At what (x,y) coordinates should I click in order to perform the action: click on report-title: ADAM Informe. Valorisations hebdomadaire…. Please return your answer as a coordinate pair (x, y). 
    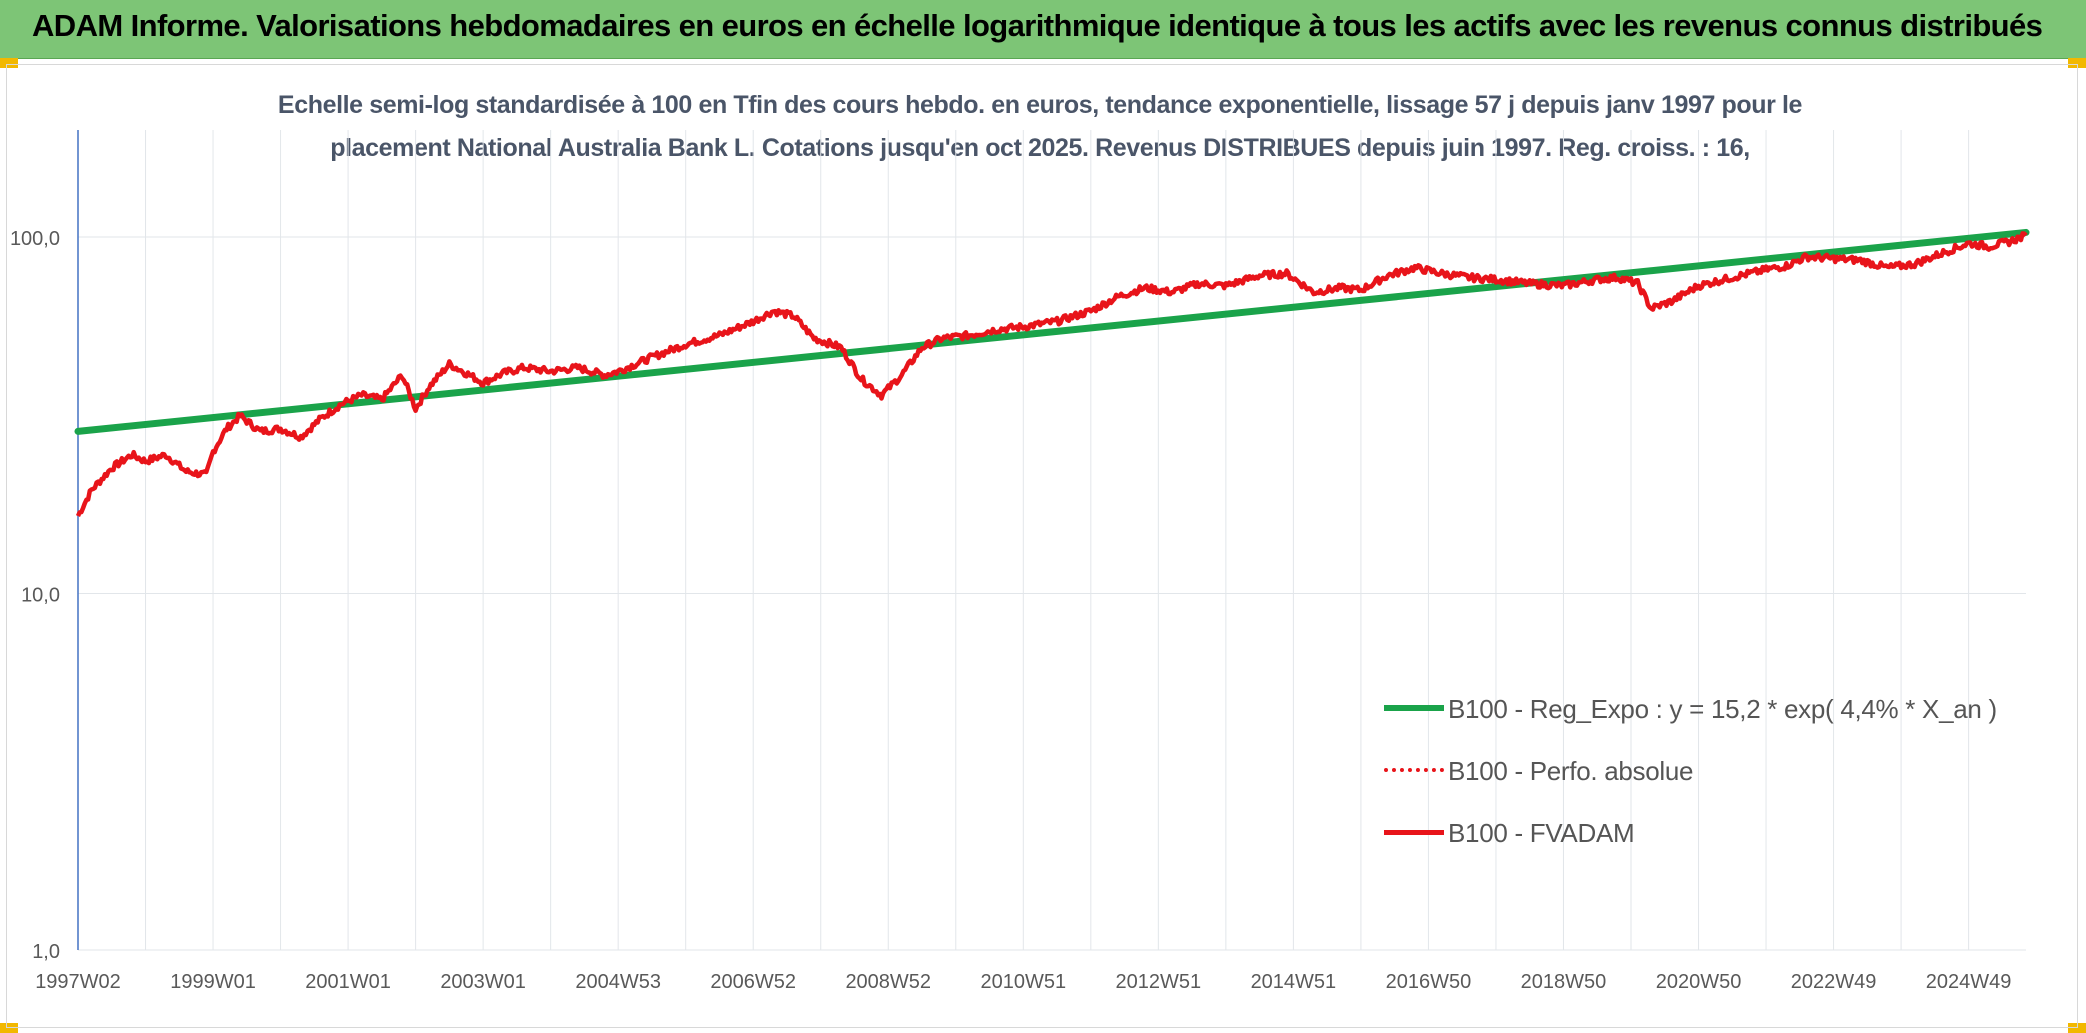
    Looking at the image, I should click on (1037, 25).